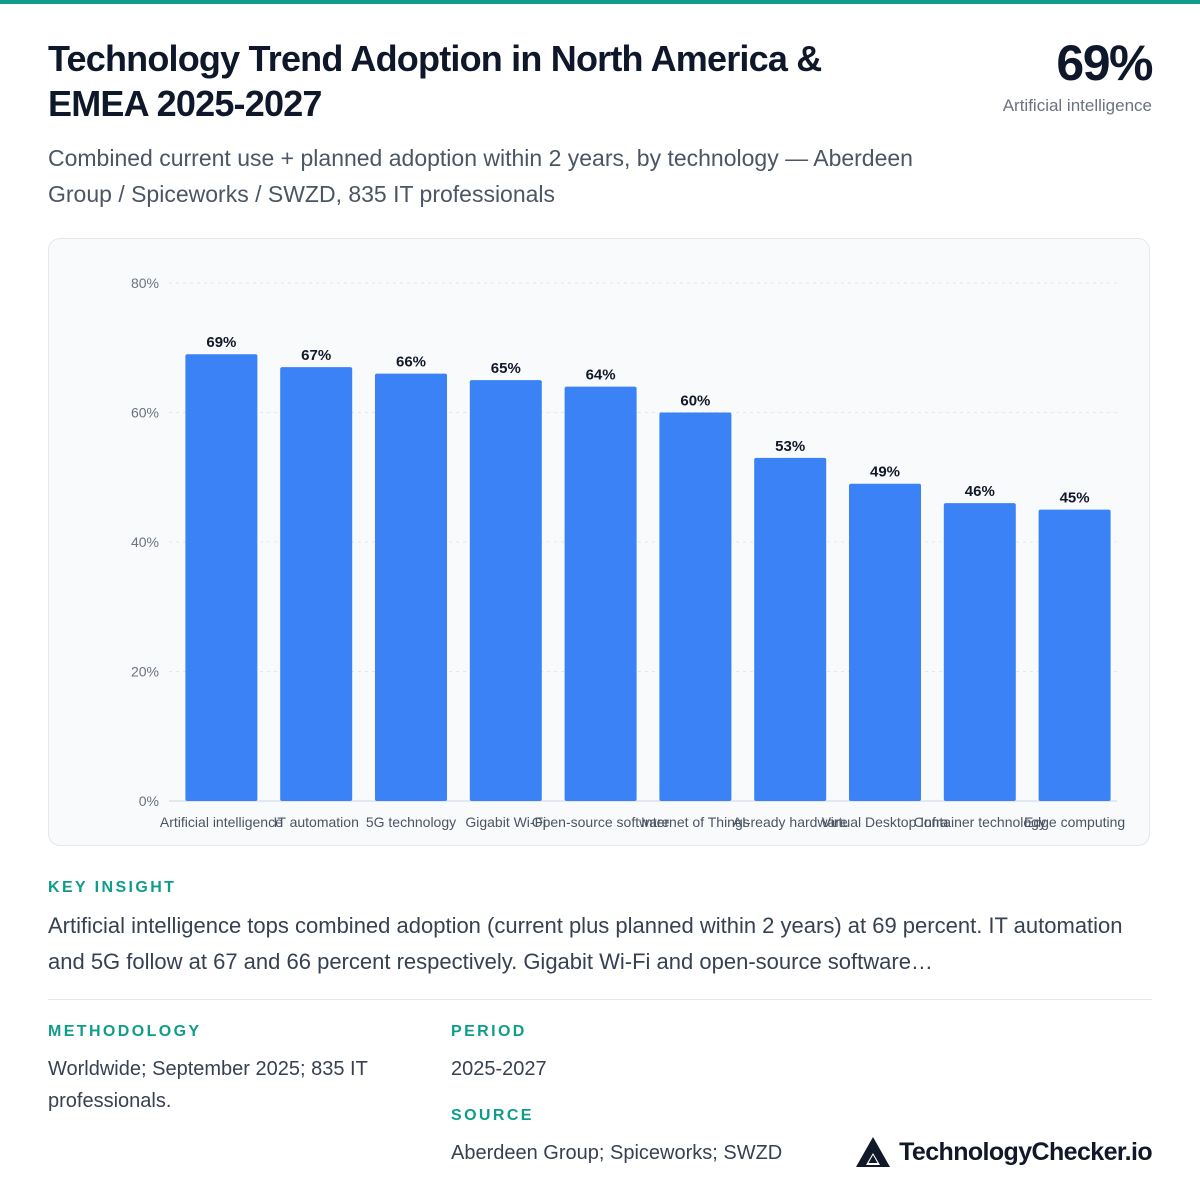 The image size is (1200, 1200). What do you see at coordinates (601, 375) in the screenshot?
I see `bar-value-label: 64%` at bounding box center [601, 375].